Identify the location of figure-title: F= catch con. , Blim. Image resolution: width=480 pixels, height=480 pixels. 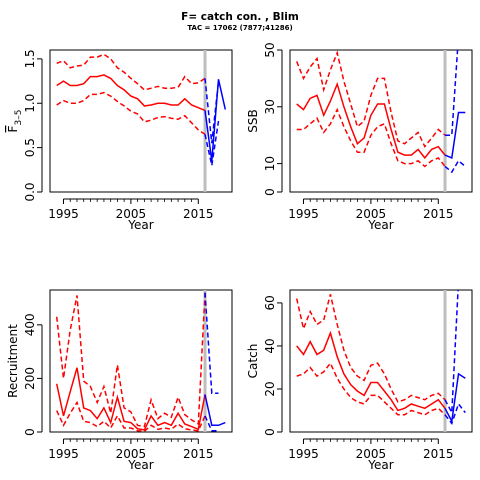
(240, 17).